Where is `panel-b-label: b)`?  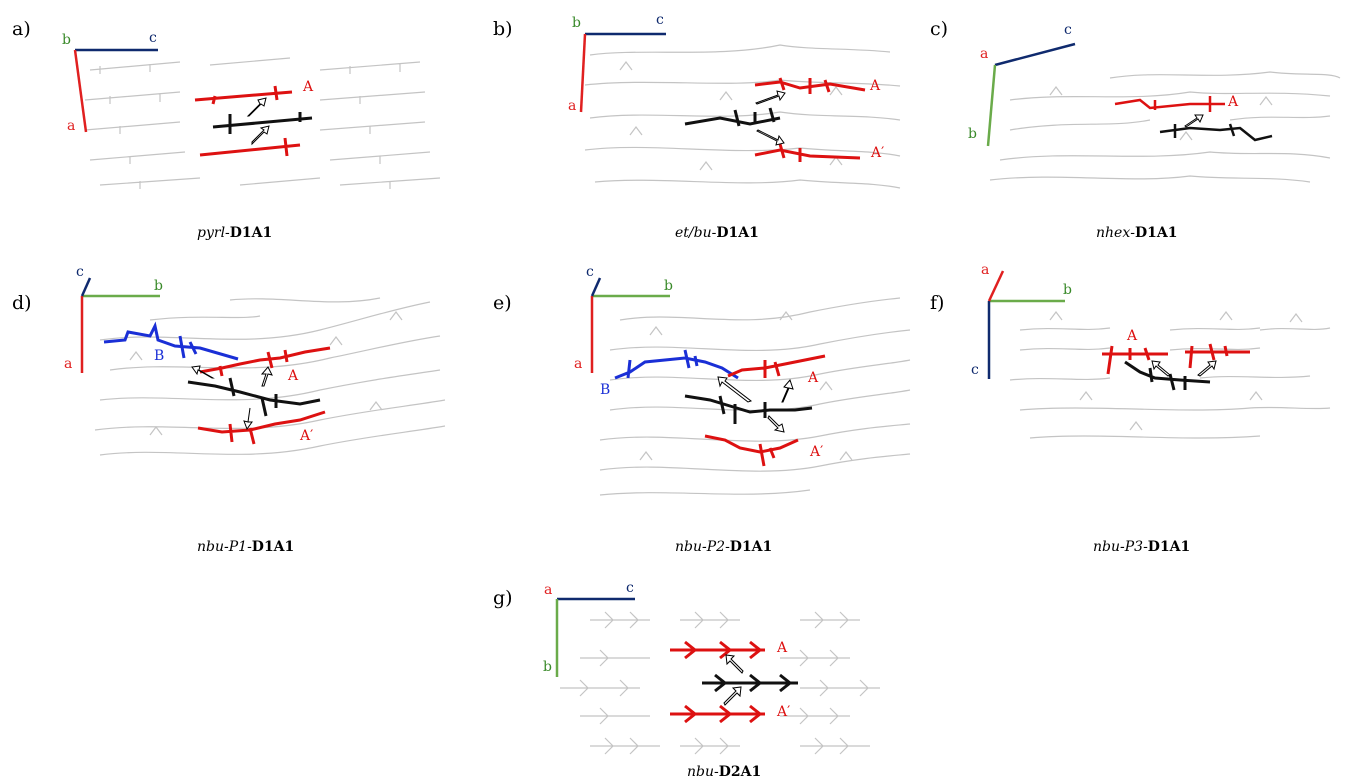 panel-b-label: b) is located at coordinates (503, 29).